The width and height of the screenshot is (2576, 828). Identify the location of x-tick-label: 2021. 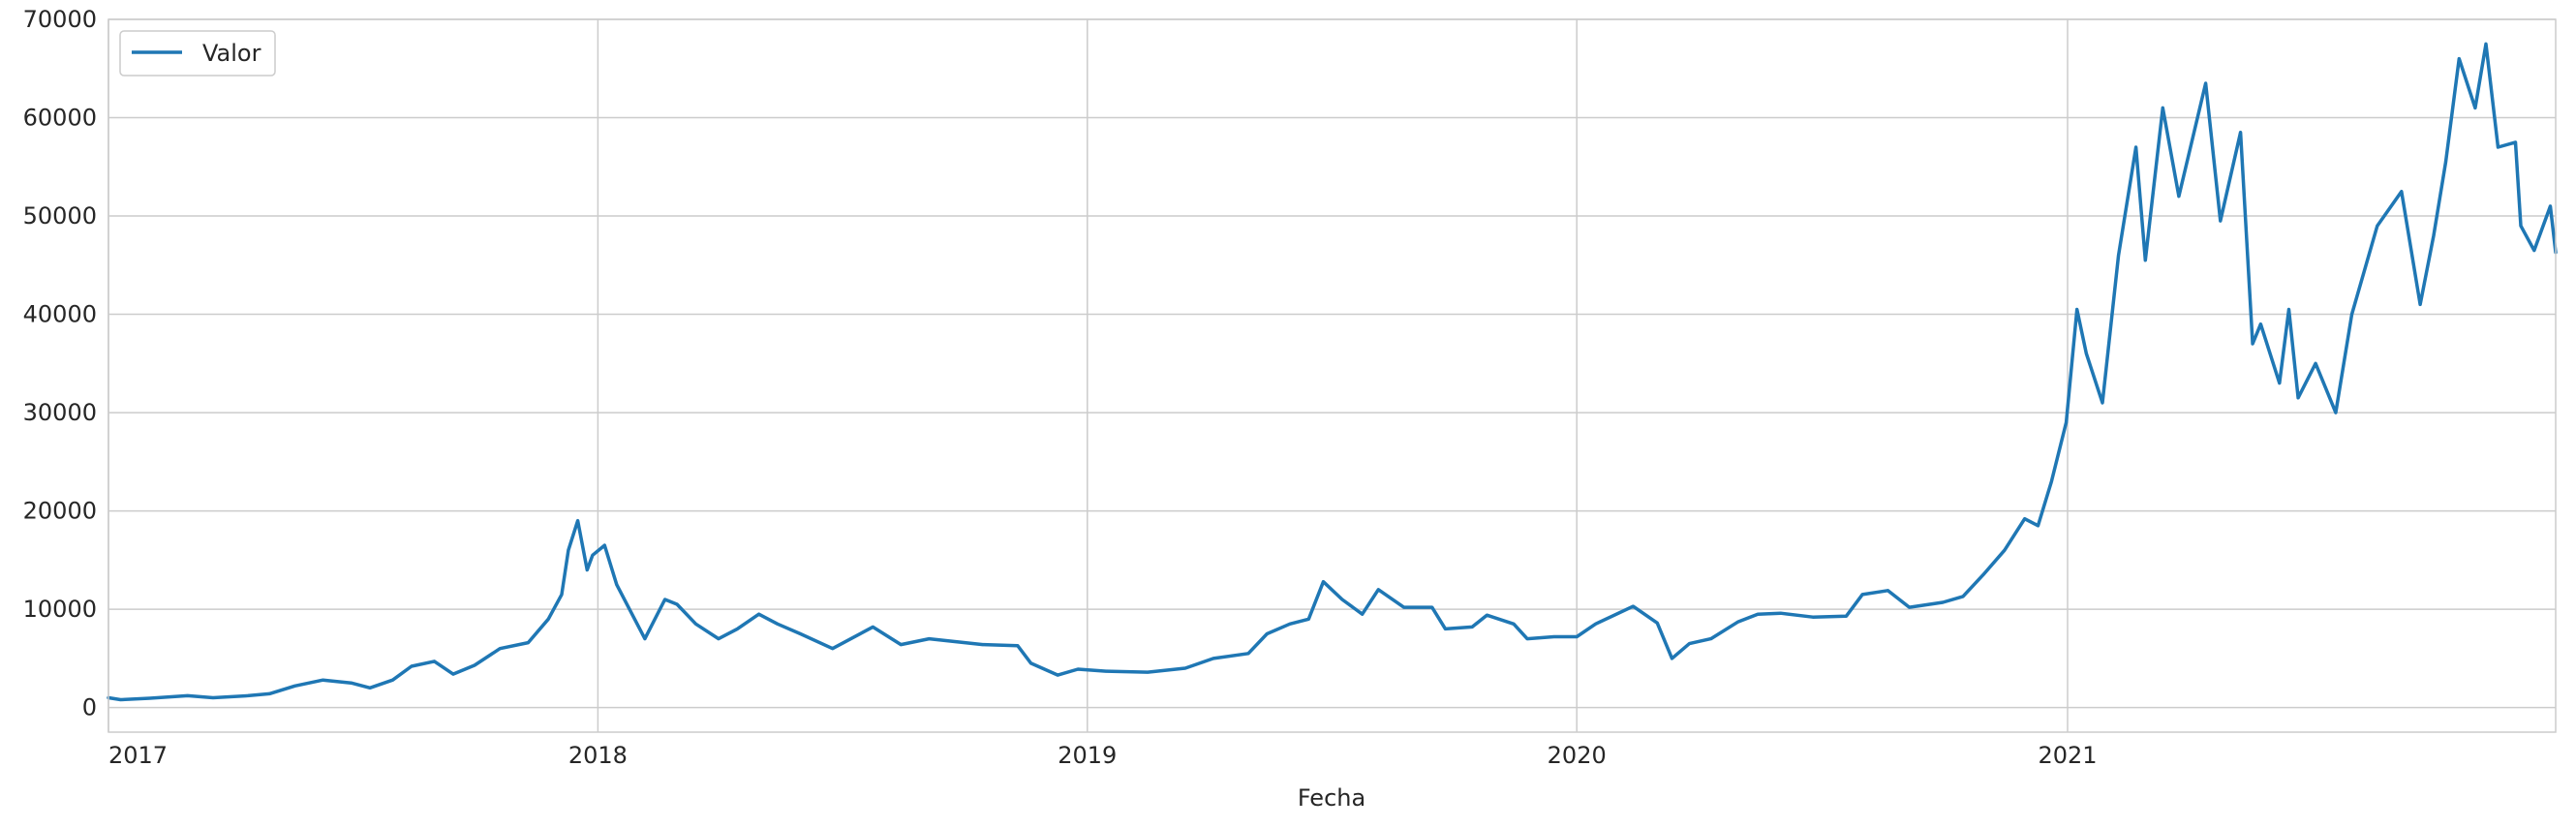
(2067, 755).